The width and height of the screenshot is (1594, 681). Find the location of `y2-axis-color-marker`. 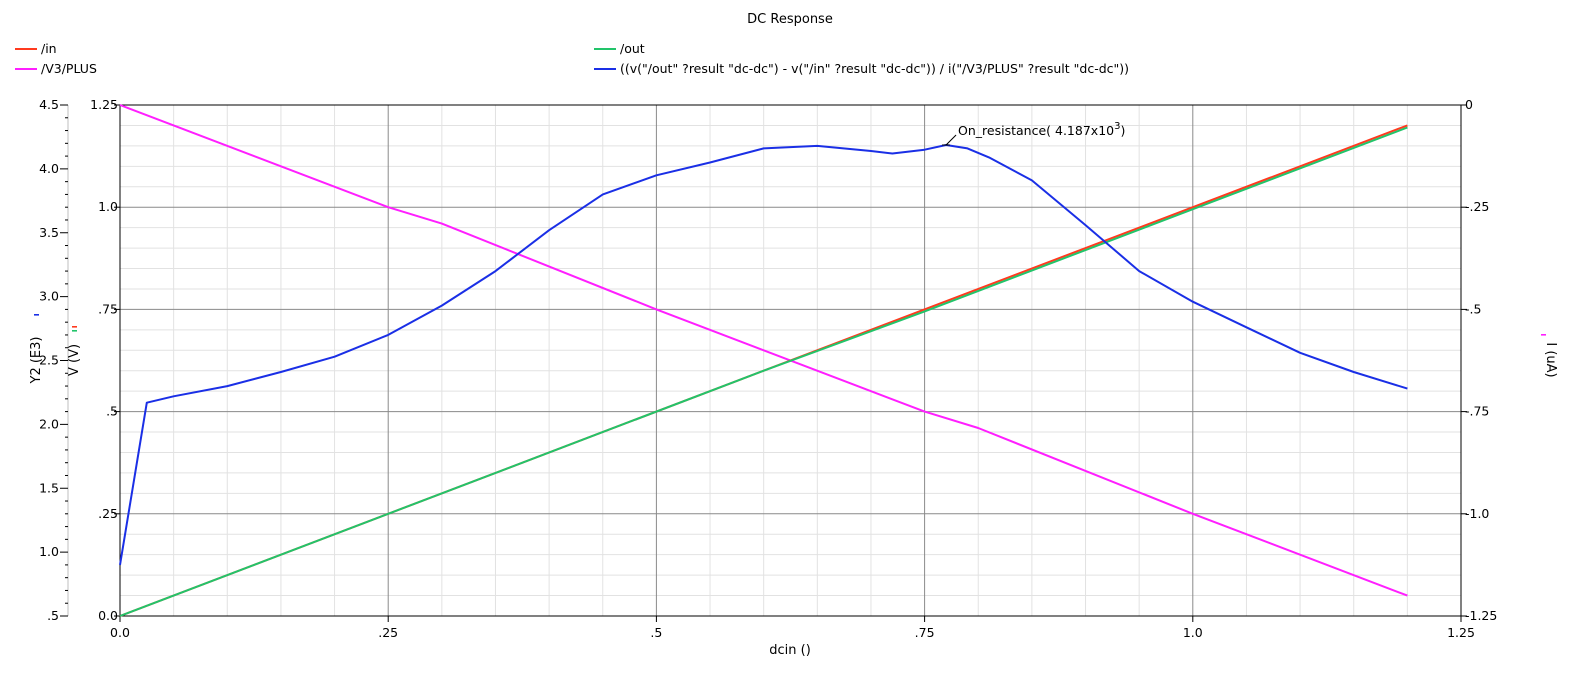

y2-axis-color-marker is located at coordinates (36, 315).